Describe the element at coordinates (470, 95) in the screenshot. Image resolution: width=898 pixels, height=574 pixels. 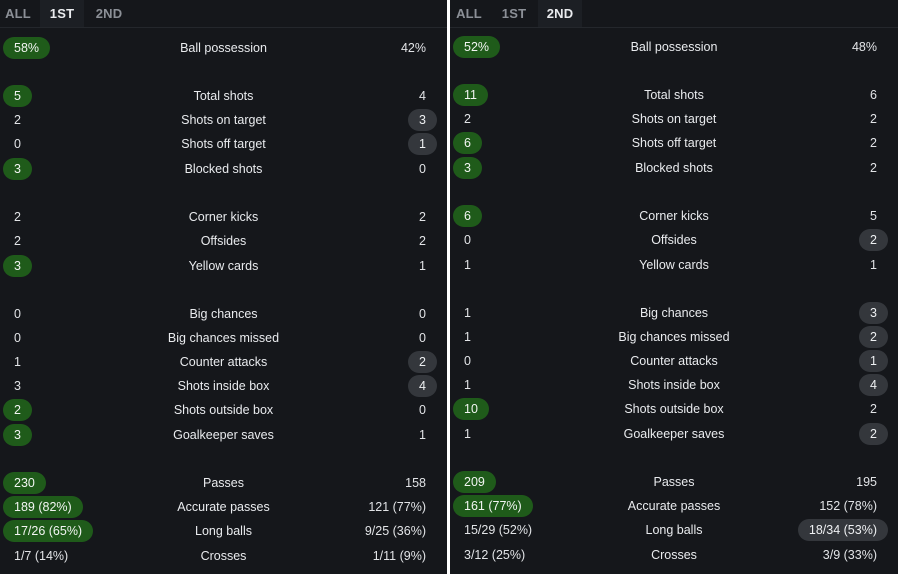
I see `home-value: 11` at that location.